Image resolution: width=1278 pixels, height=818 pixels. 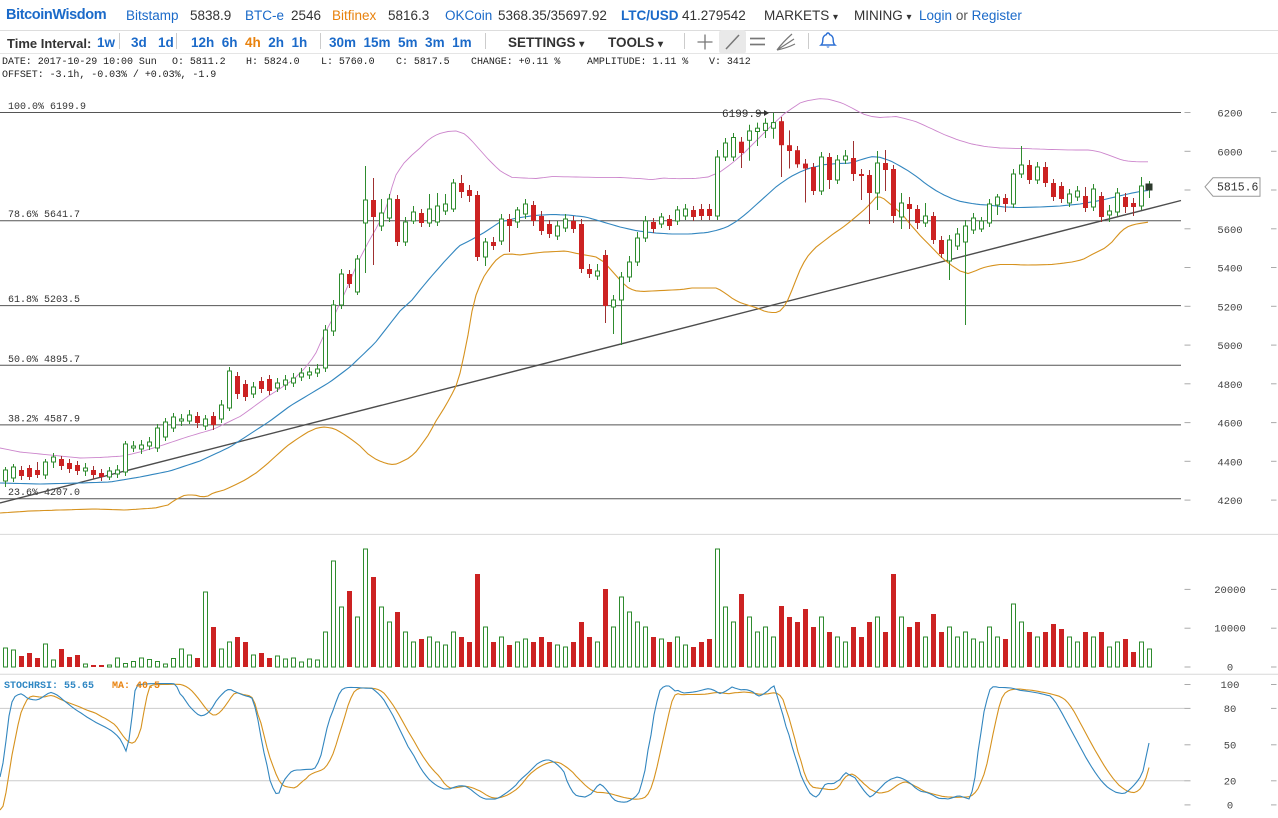 I want to click on svg-text: 6199.9, so click(x=742, y=115).